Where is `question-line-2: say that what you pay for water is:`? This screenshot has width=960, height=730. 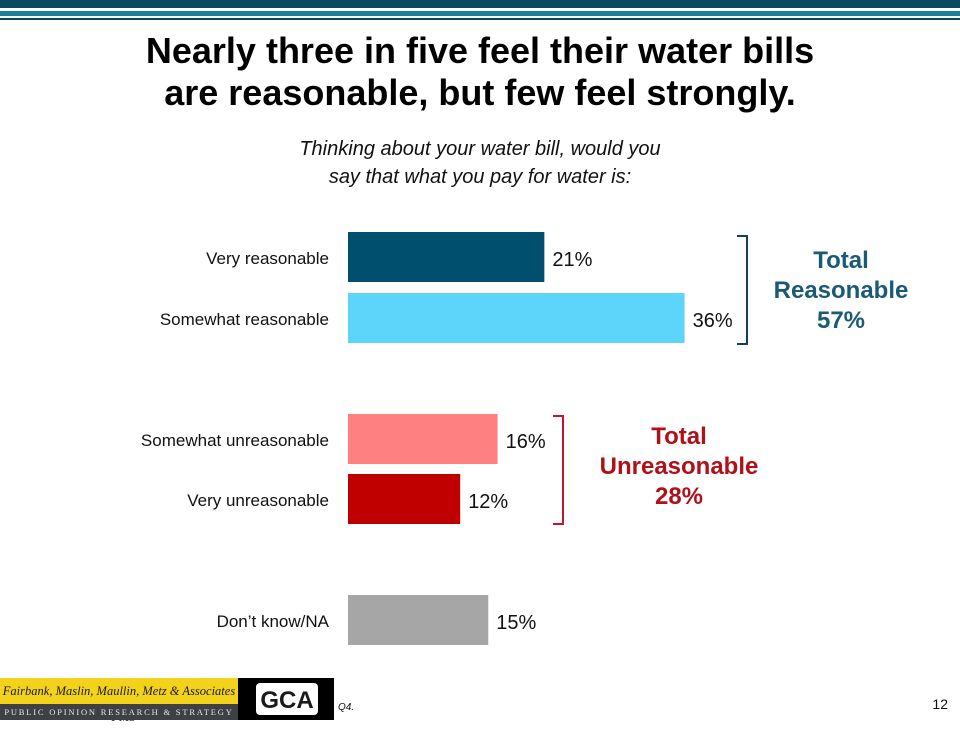 question-line-2: say that what you pay for water is: is located at coordinates (480, 177).